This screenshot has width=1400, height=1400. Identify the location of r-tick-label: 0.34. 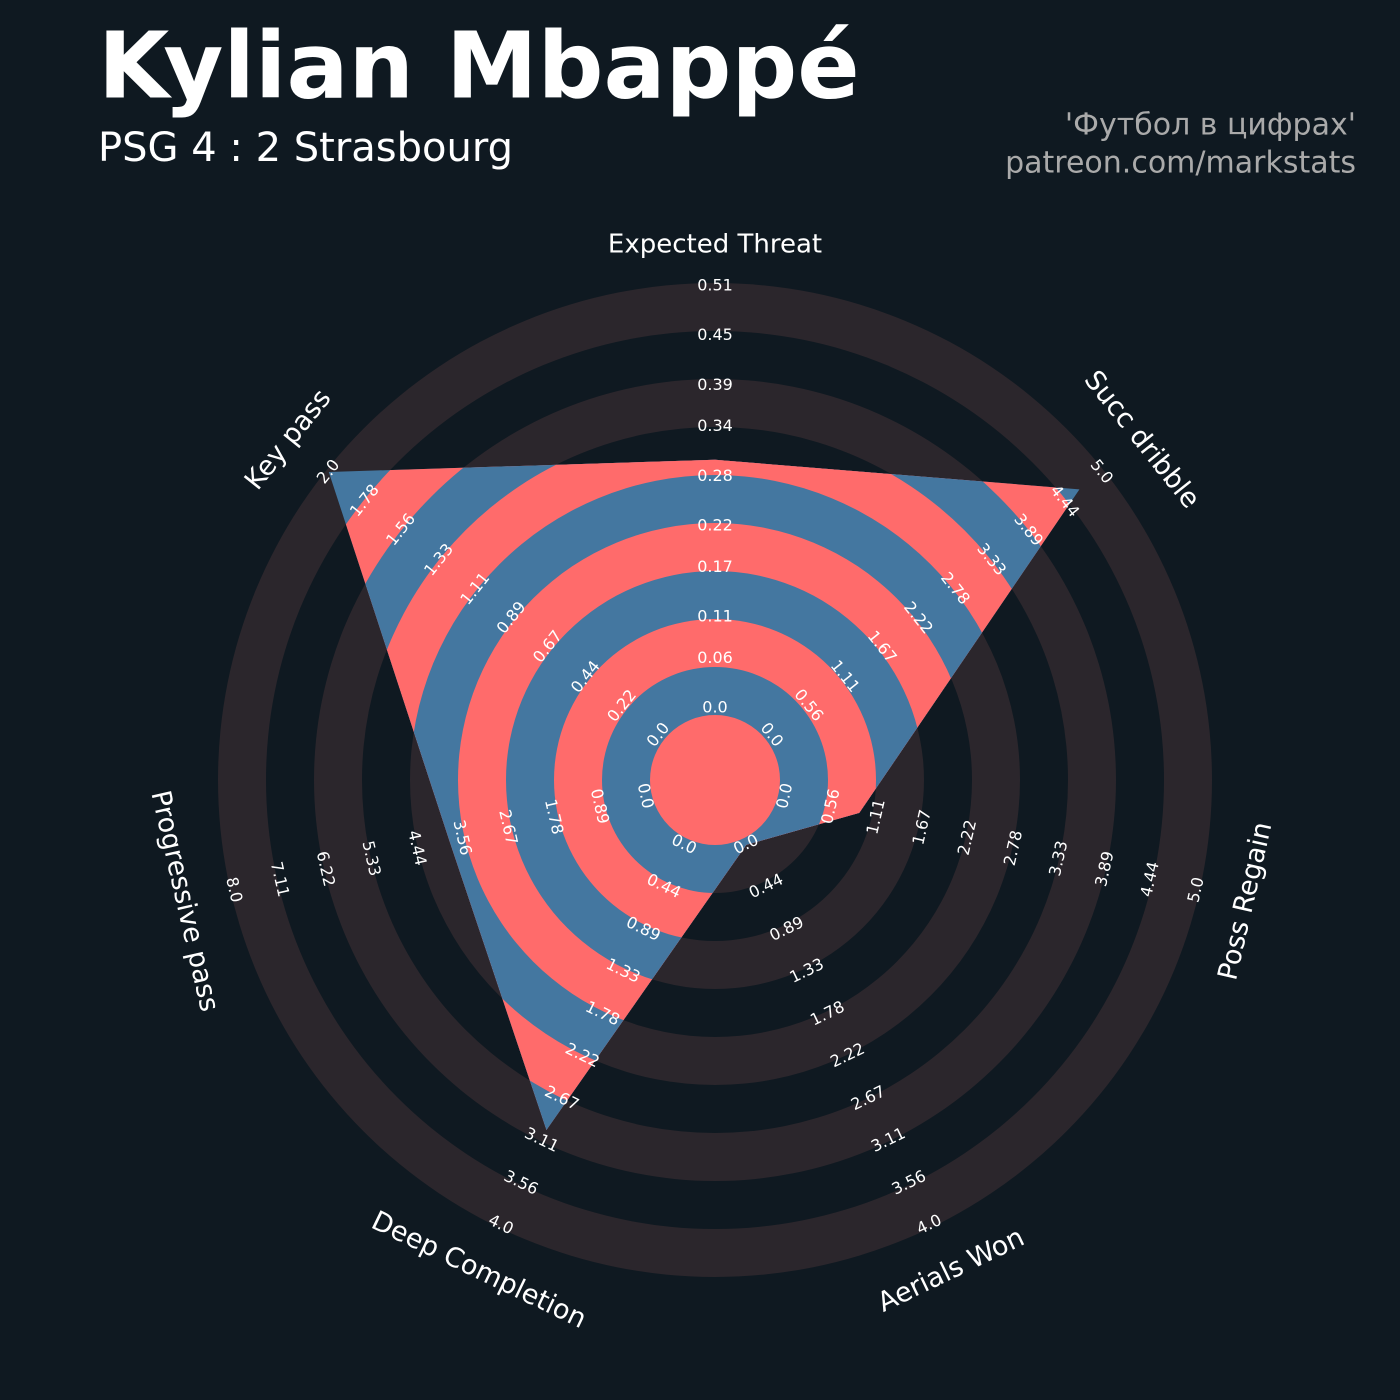
(715, 425).